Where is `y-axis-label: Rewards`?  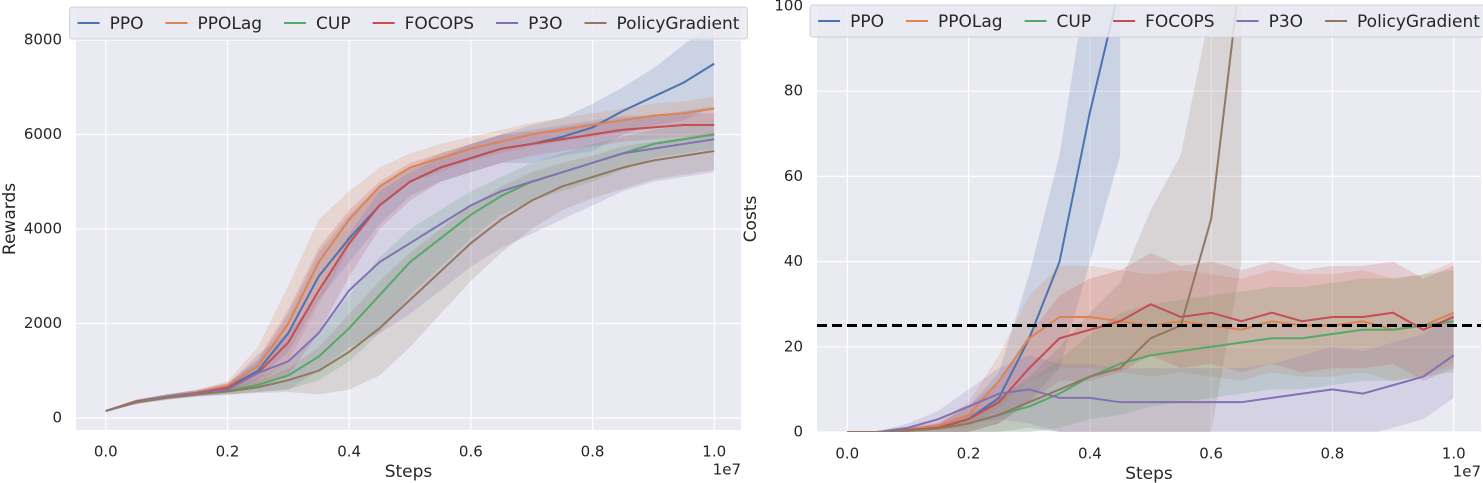
y-axis-label: Rewards is located at coordinates (10, 219).